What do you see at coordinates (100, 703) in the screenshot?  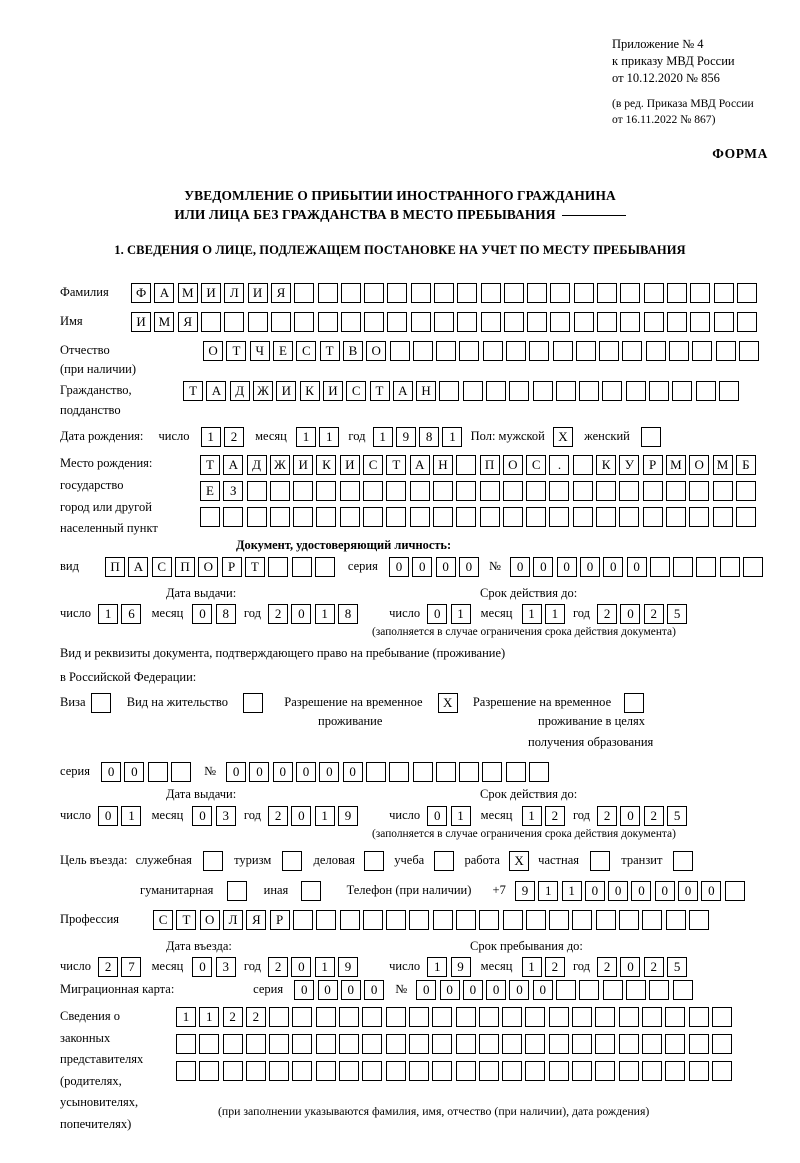 I see `permit-visa-checkbox` at bounding box center [100, 703].